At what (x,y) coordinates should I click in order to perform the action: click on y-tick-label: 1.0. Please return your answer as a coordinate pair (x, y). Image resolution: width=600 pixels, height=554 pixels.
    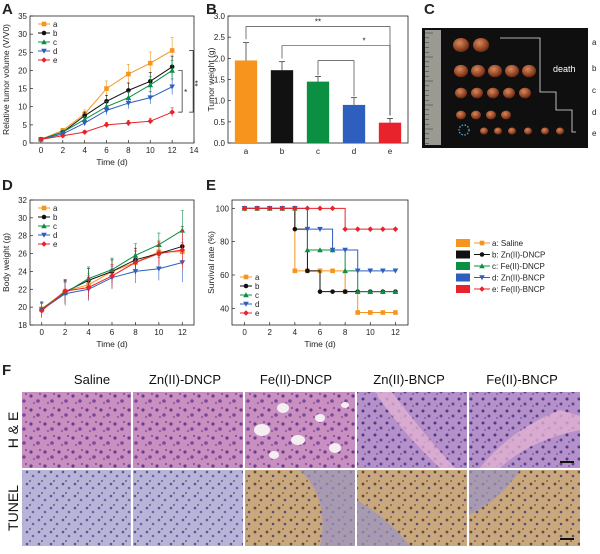
    Looking at the image, I should click on (220, 101).